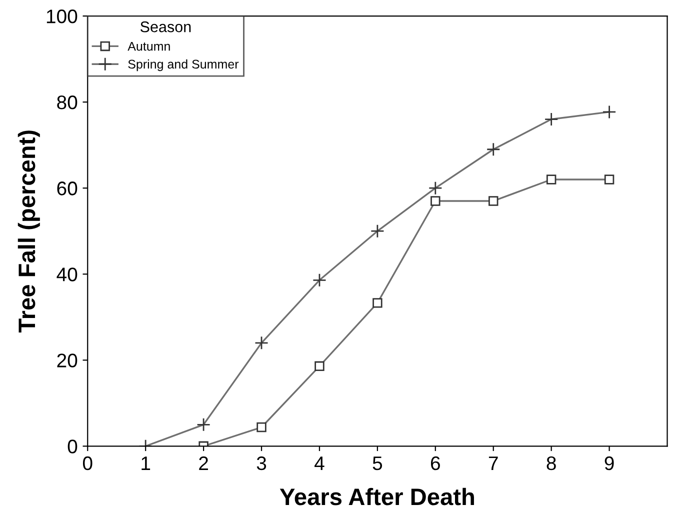 Image resolution: width=674 pixels, height=517 pixels. Describe the element at coordinates (319, 463) in the screenshot. I see `x-tick-label: 4` at that location.